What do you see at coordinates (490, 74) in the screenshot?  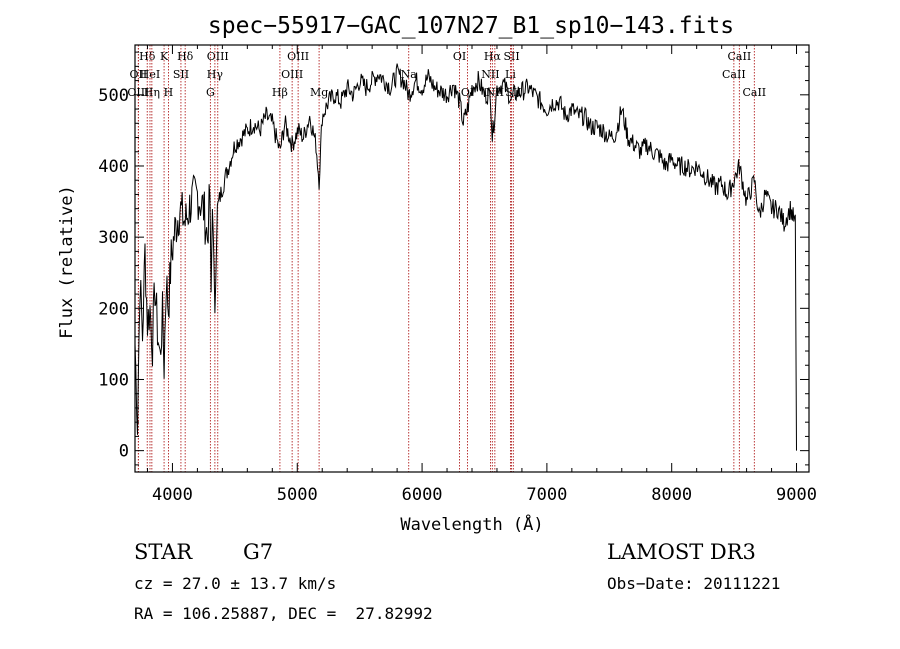 I see `spectral-line-label: NII` at bounding box center [490, 74].